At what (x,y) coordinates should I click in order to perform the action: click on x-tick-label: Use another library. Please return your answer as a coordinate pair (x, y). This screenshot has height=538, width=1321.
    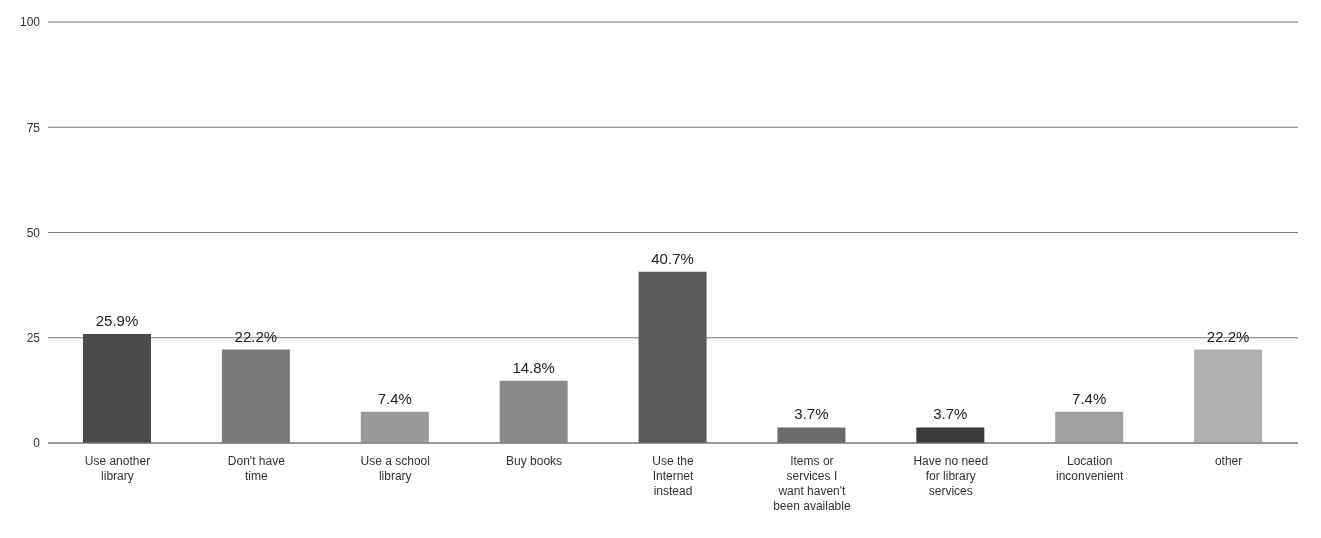
    Looking at the image, I should click on (117, 468).